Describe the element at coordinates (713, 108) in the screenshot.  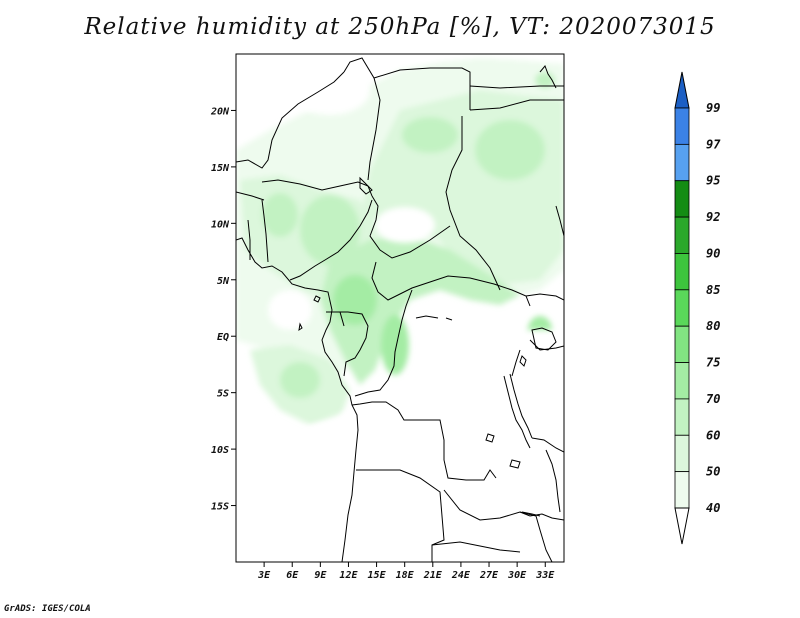
I see `colorbar-label: 99` at that location.